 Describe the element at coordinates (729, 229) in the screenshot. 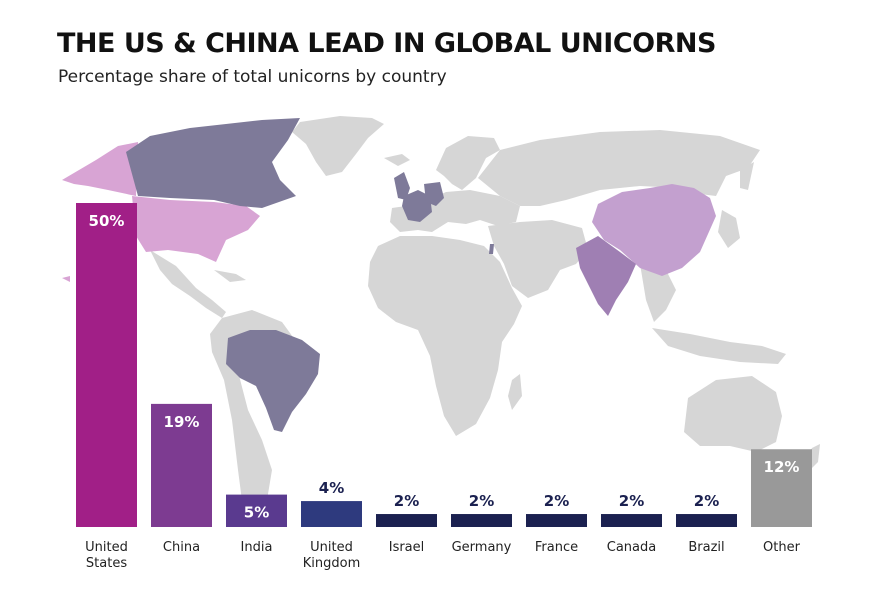

I see `japan-shape` at that location.